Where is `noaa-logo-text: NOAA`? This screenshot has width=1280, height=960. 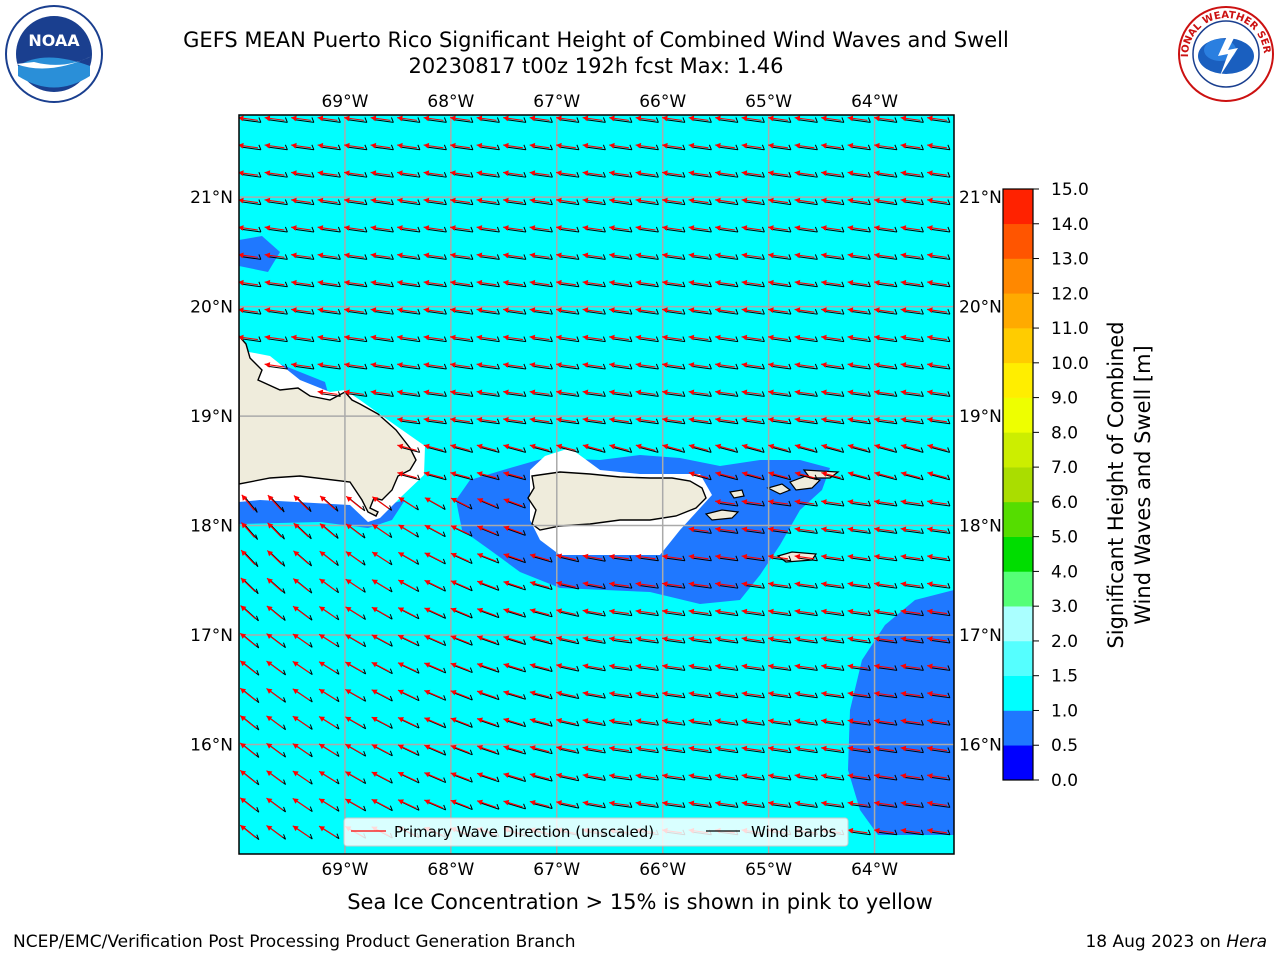 noaa-logo-text: NOAA is located at coordinates (54, 40).